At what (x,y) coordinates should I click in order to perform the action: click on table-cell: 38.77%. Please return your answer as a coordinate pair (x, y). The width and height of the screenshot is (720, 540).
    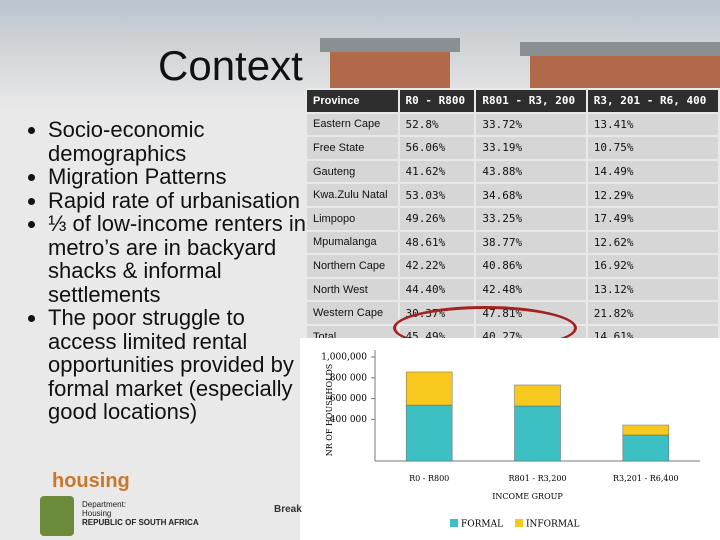
    Looking at the image, I should click on (531, 242).